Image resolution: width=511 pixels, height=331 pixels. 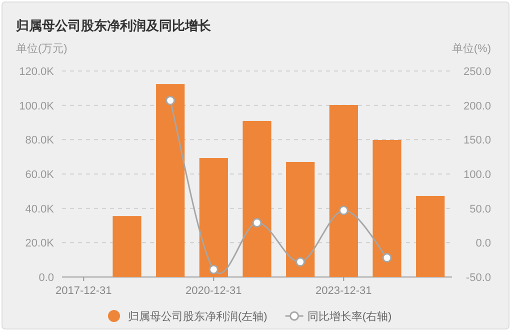 What do you see at coordinates (477, 72) in the screenshot?
I see `y2-tick-label: 250.0` at bounding box center [477, 72].